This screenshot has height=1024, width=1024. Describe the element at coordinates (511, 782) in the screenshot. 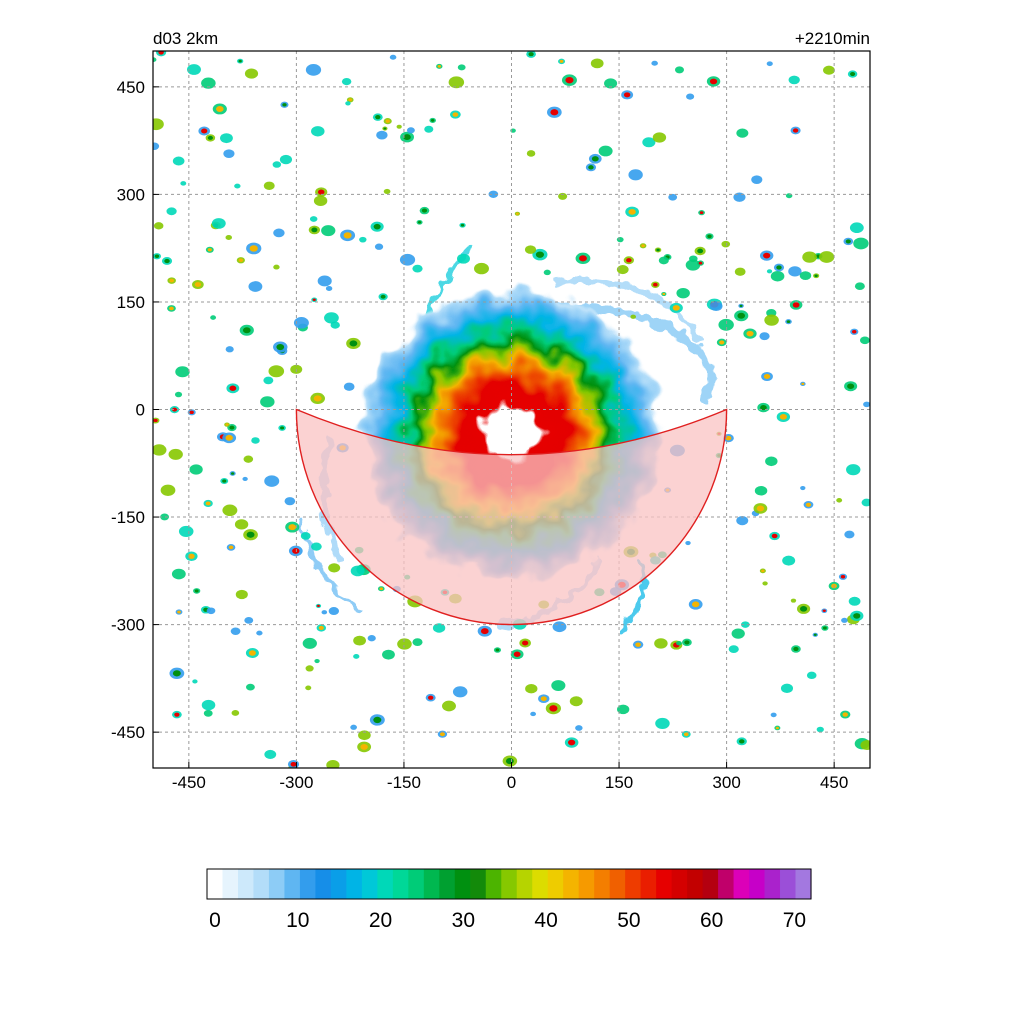

I see `x-tick-label: 0` at that location.